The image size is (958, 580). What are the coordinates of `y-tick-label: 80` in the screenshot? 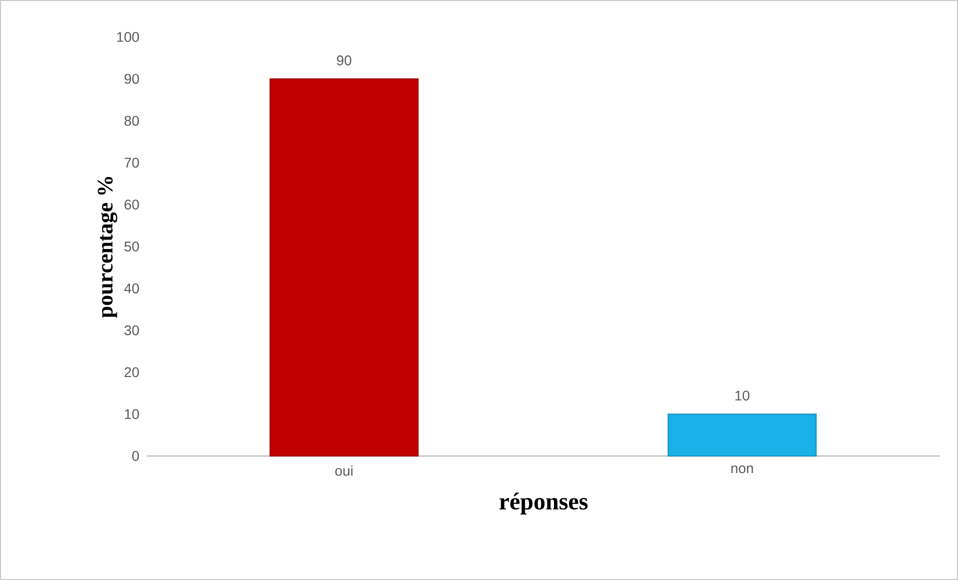 It's located at (131, 121).